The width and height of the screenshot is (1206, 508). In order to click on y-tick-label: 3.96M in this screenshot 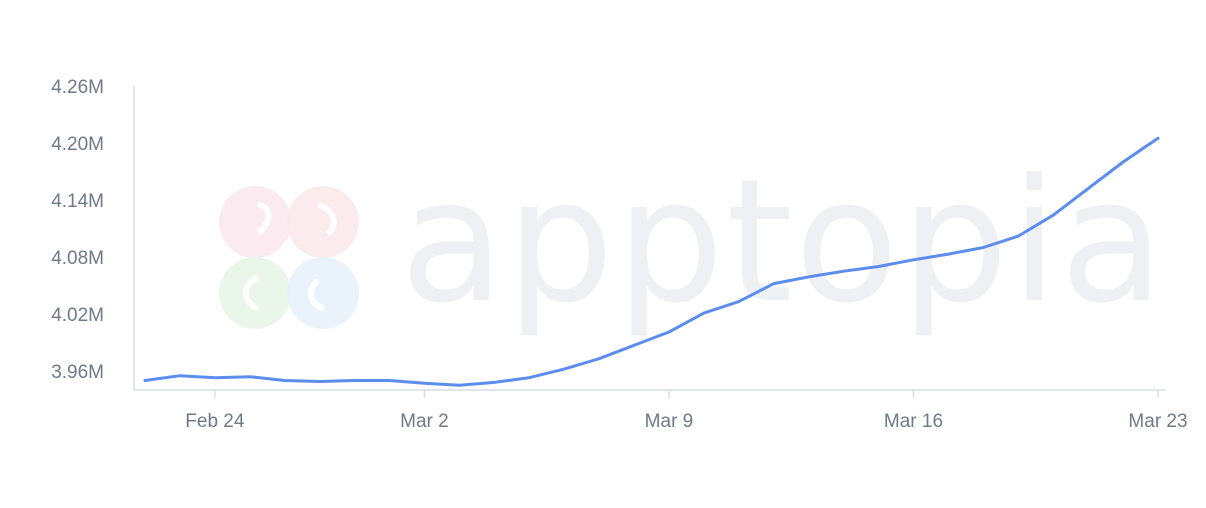, I will do `click(77, 372)`.